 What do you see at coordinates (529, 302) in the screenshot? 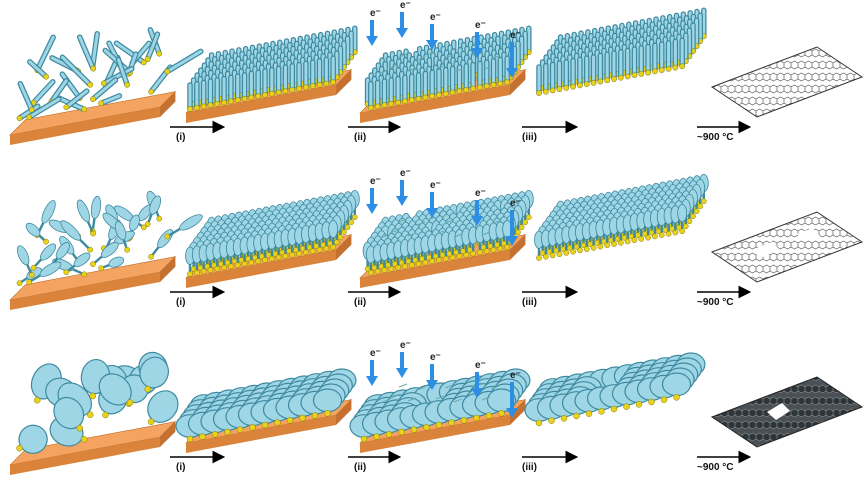
I see `process-step-label: (iii)` at bounding box center [529, 302].